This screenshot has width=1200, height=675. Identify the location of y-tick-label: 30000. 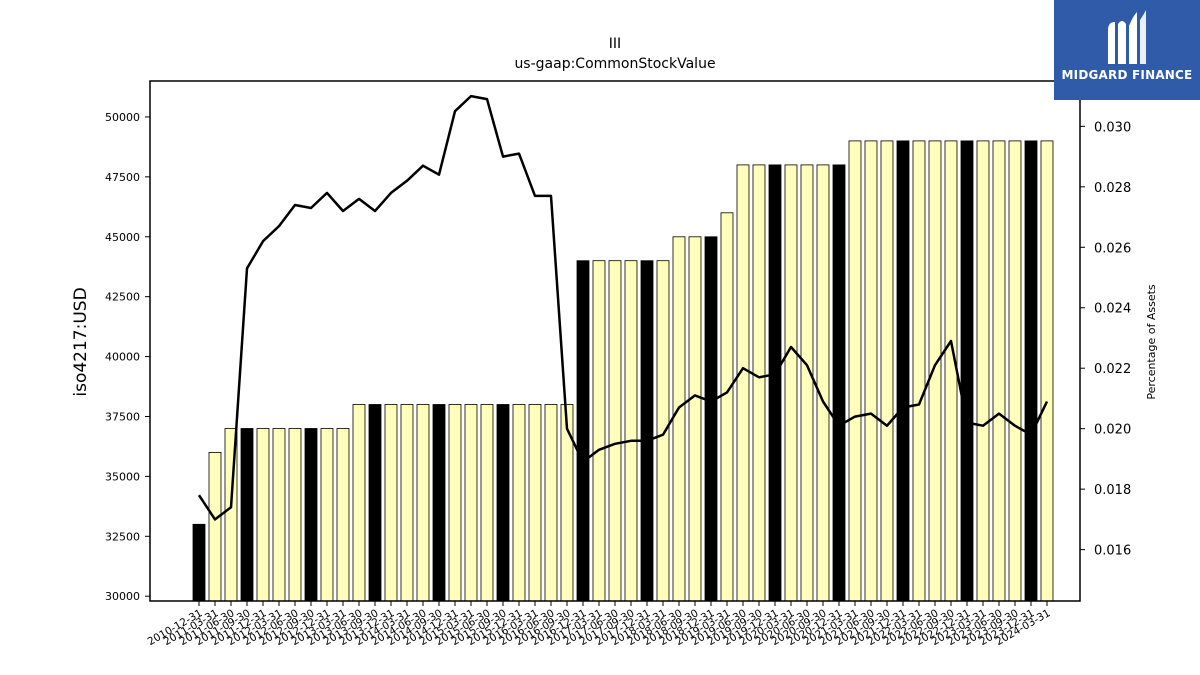
(122, 596).